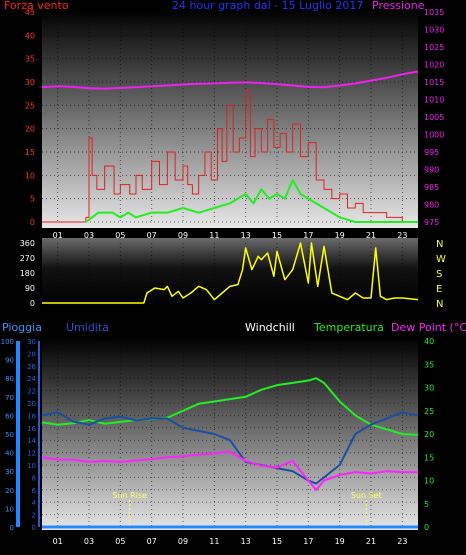 This screenshot has height=555, width=466. What do you see at coordinates (31, 379) in the screenshot?
I see `humidity-tick-label: 24` at bounding box center [31, 379].